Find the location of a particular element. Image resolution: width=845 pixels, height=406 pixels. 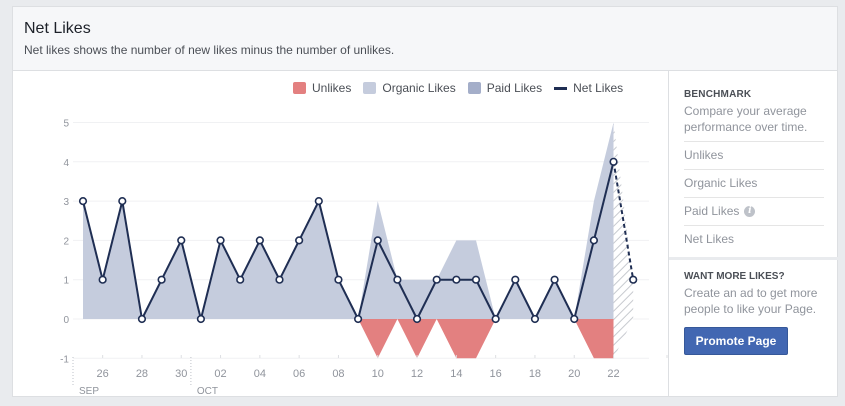

x-tick-label: 04 is located at coordinates (260, 374).